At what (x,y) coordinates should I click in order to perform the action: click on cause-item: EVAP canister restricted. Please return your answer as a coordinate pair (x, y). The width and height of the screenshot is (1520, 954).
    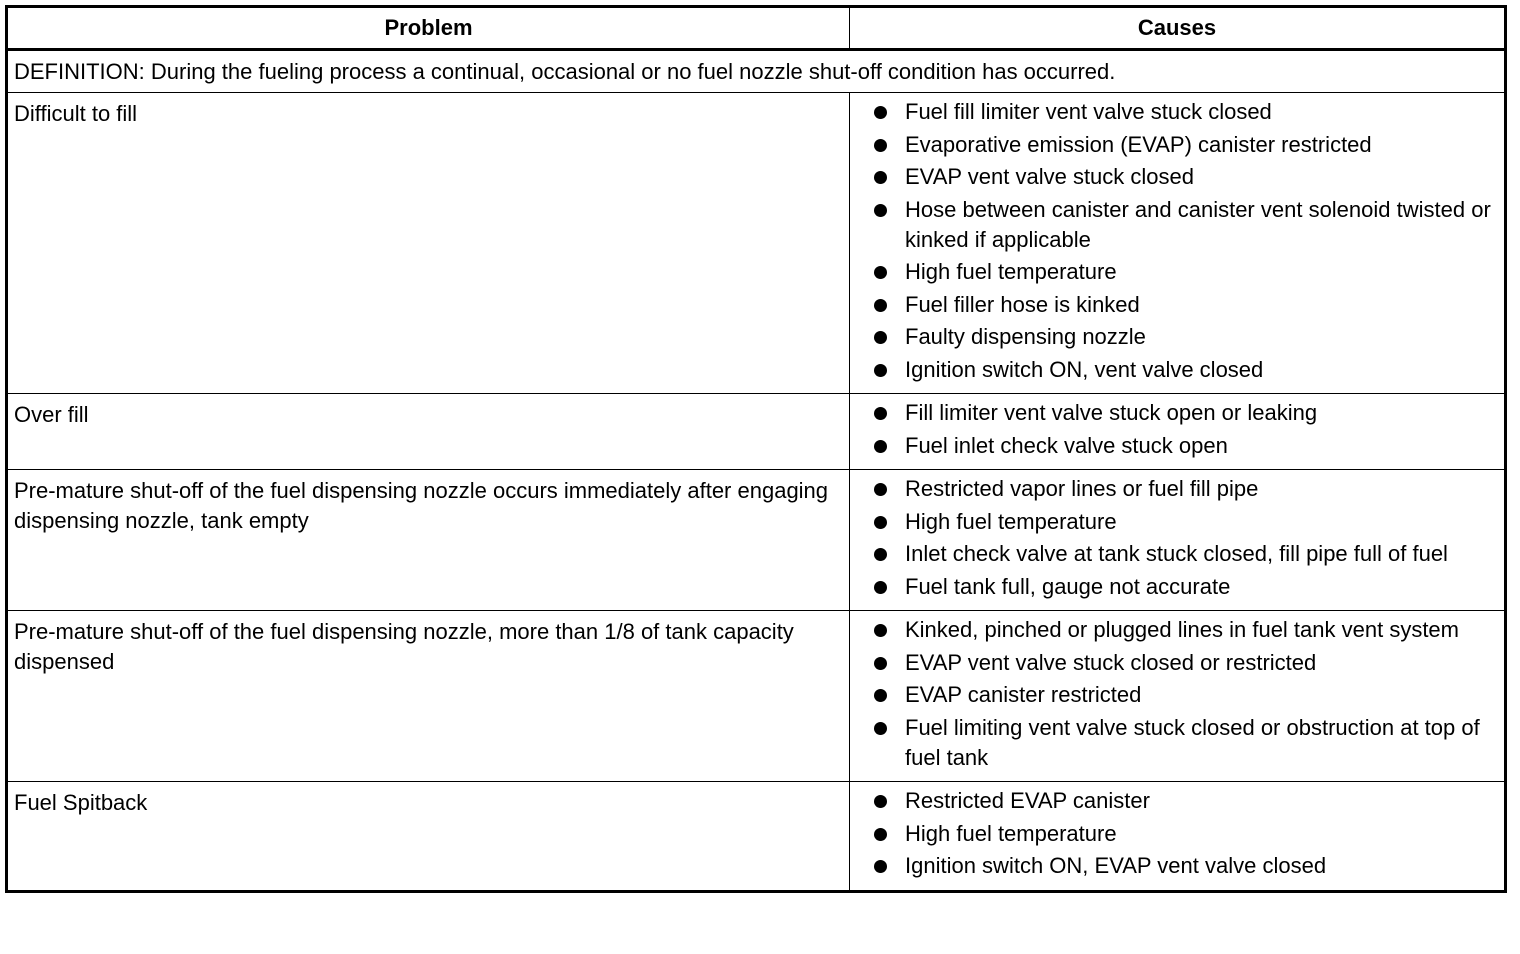
    Looking at the image, I should click on (1173, 695).